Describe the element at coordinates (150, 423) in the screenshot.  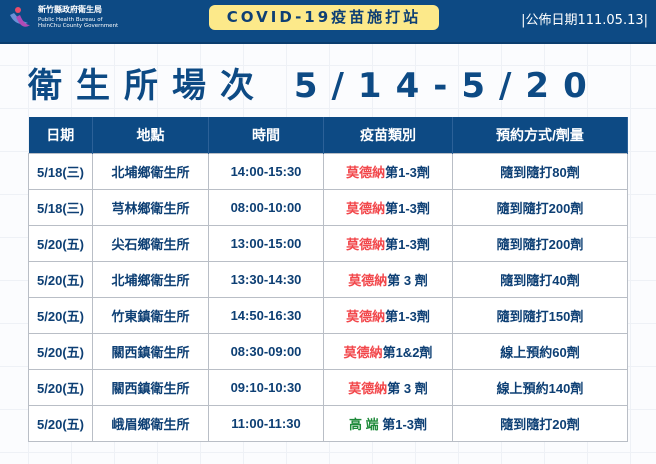
I see `place-cell: 峨眉鄉衛生所` at that location.